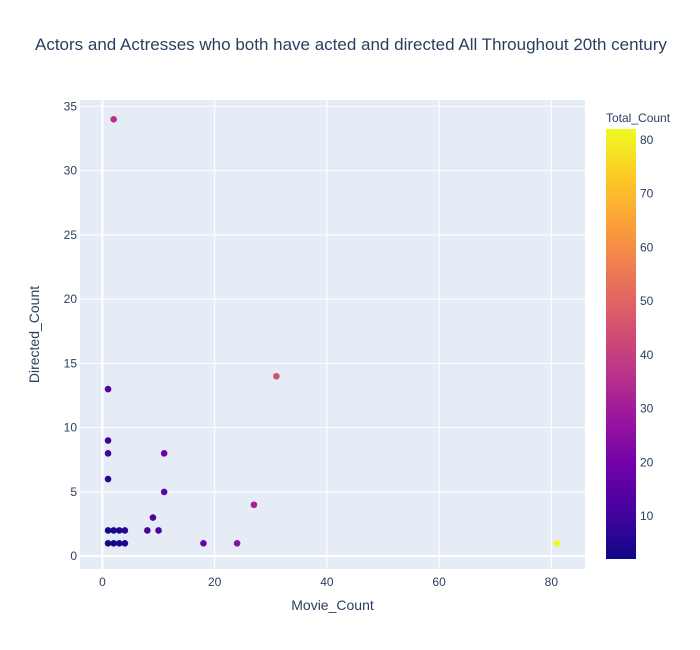 The height and width of the screenshot is (650, 700). What do you see at coordinates (332, 605) in the screenshot?
I see `x-axis-title: Movie_Count` at bounding box center [332, 605].